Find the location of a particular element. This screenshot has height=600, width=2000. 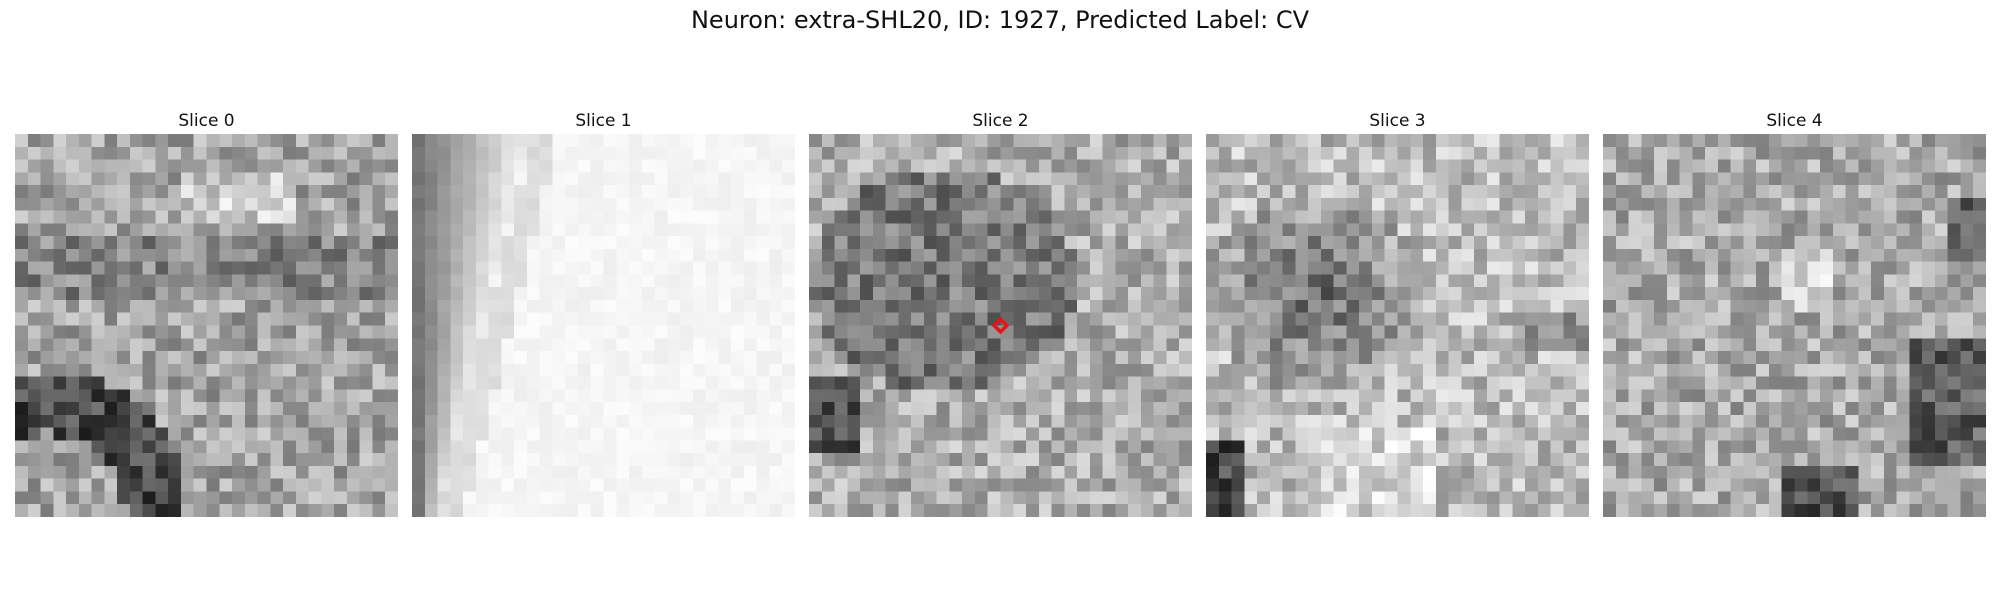

slice-panel-3: Slice 3 is located at coordinates (1397, 312).